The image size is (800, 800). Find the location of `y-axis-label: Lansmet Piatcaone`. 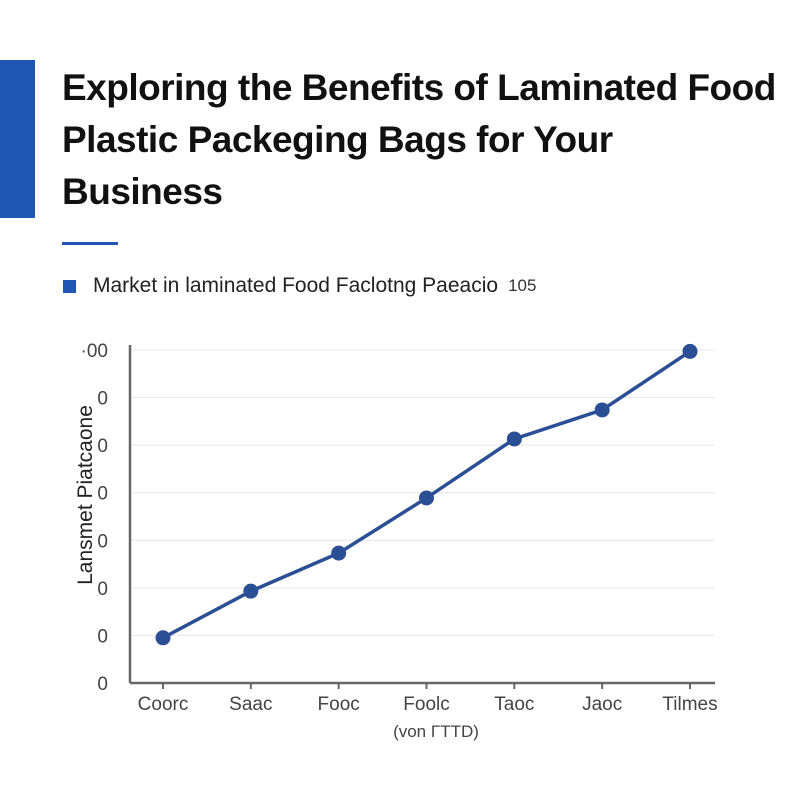

y-axis-label: Lansmet Piatcaone is located at coordinates (85, 495).